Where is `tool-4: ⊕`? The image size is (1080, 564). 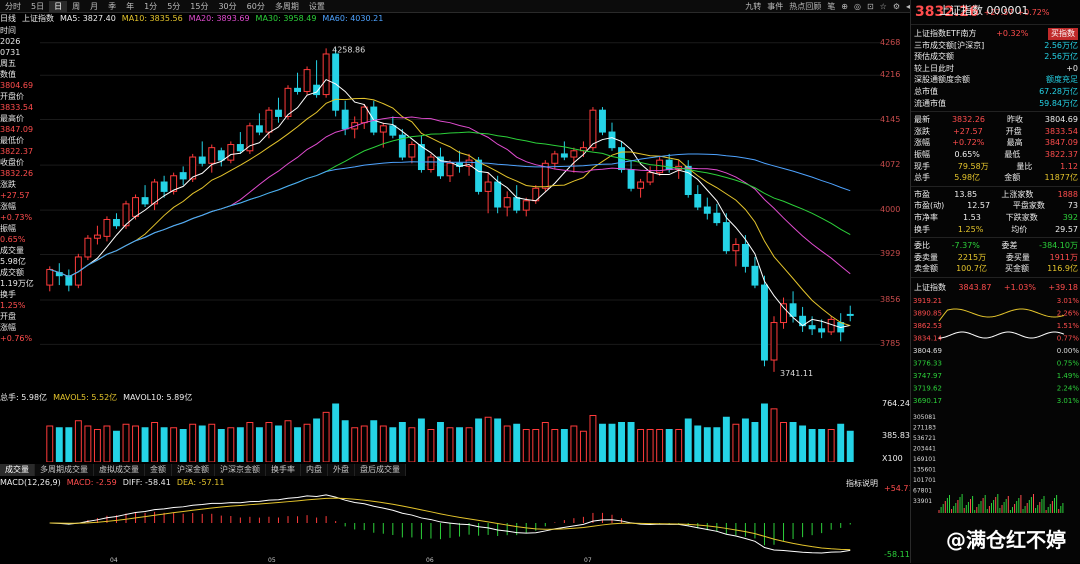 tool-4: ⊕ is located at coordinates (844, 6).